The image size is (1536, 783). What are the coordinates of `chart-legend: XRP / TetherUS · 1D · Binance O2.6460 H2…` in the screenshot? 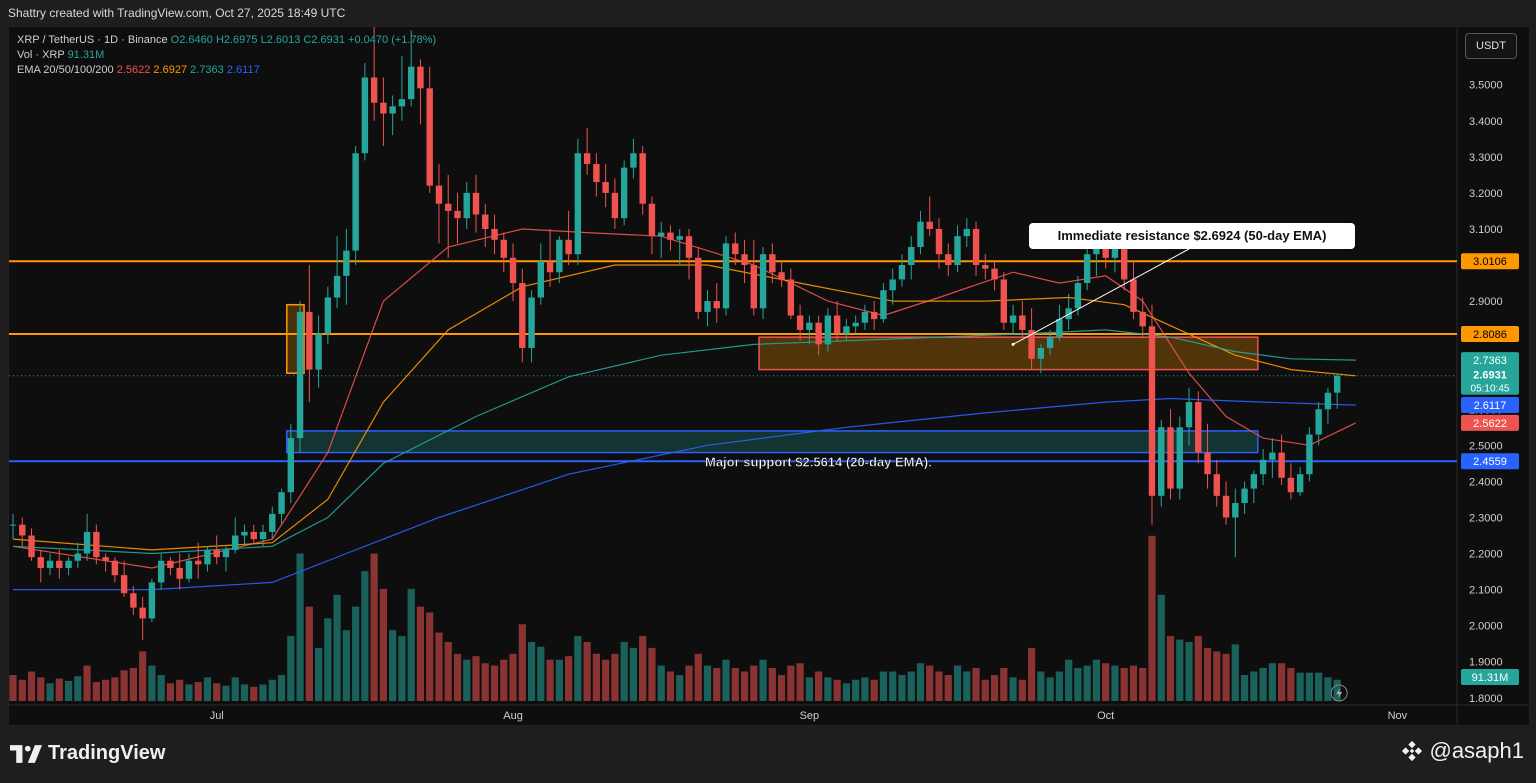 It's located at (226, 55).